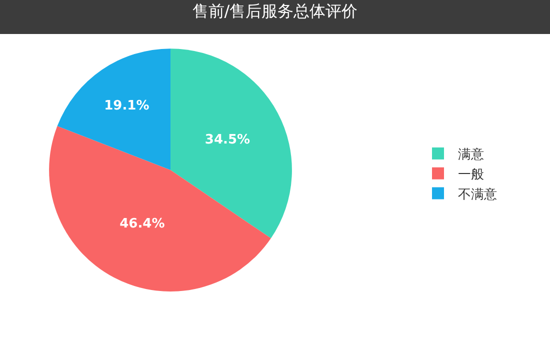  What do you see at coordinates (142, 224) in the screenshot?
I see `data-label: 46.4%` at bounding box center [142, 224].